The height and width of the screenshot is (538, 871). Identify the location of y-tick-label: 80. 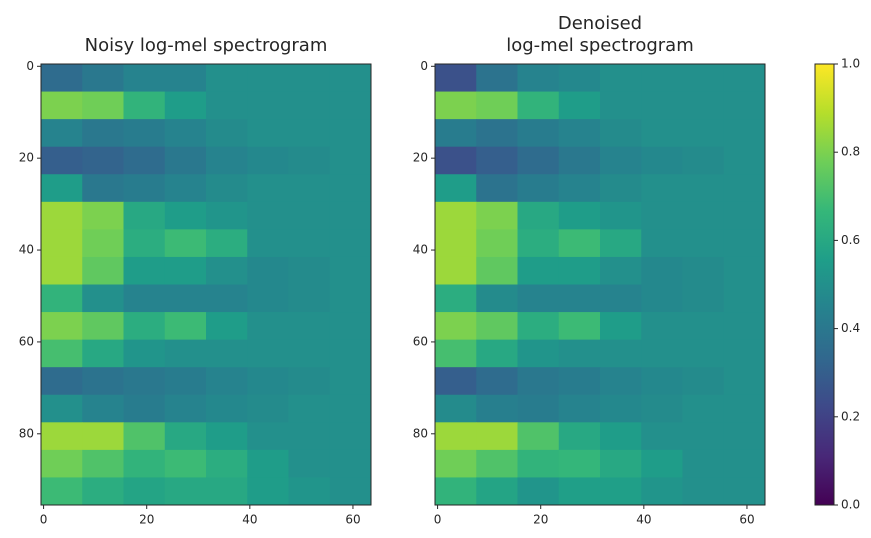
(26, 433).